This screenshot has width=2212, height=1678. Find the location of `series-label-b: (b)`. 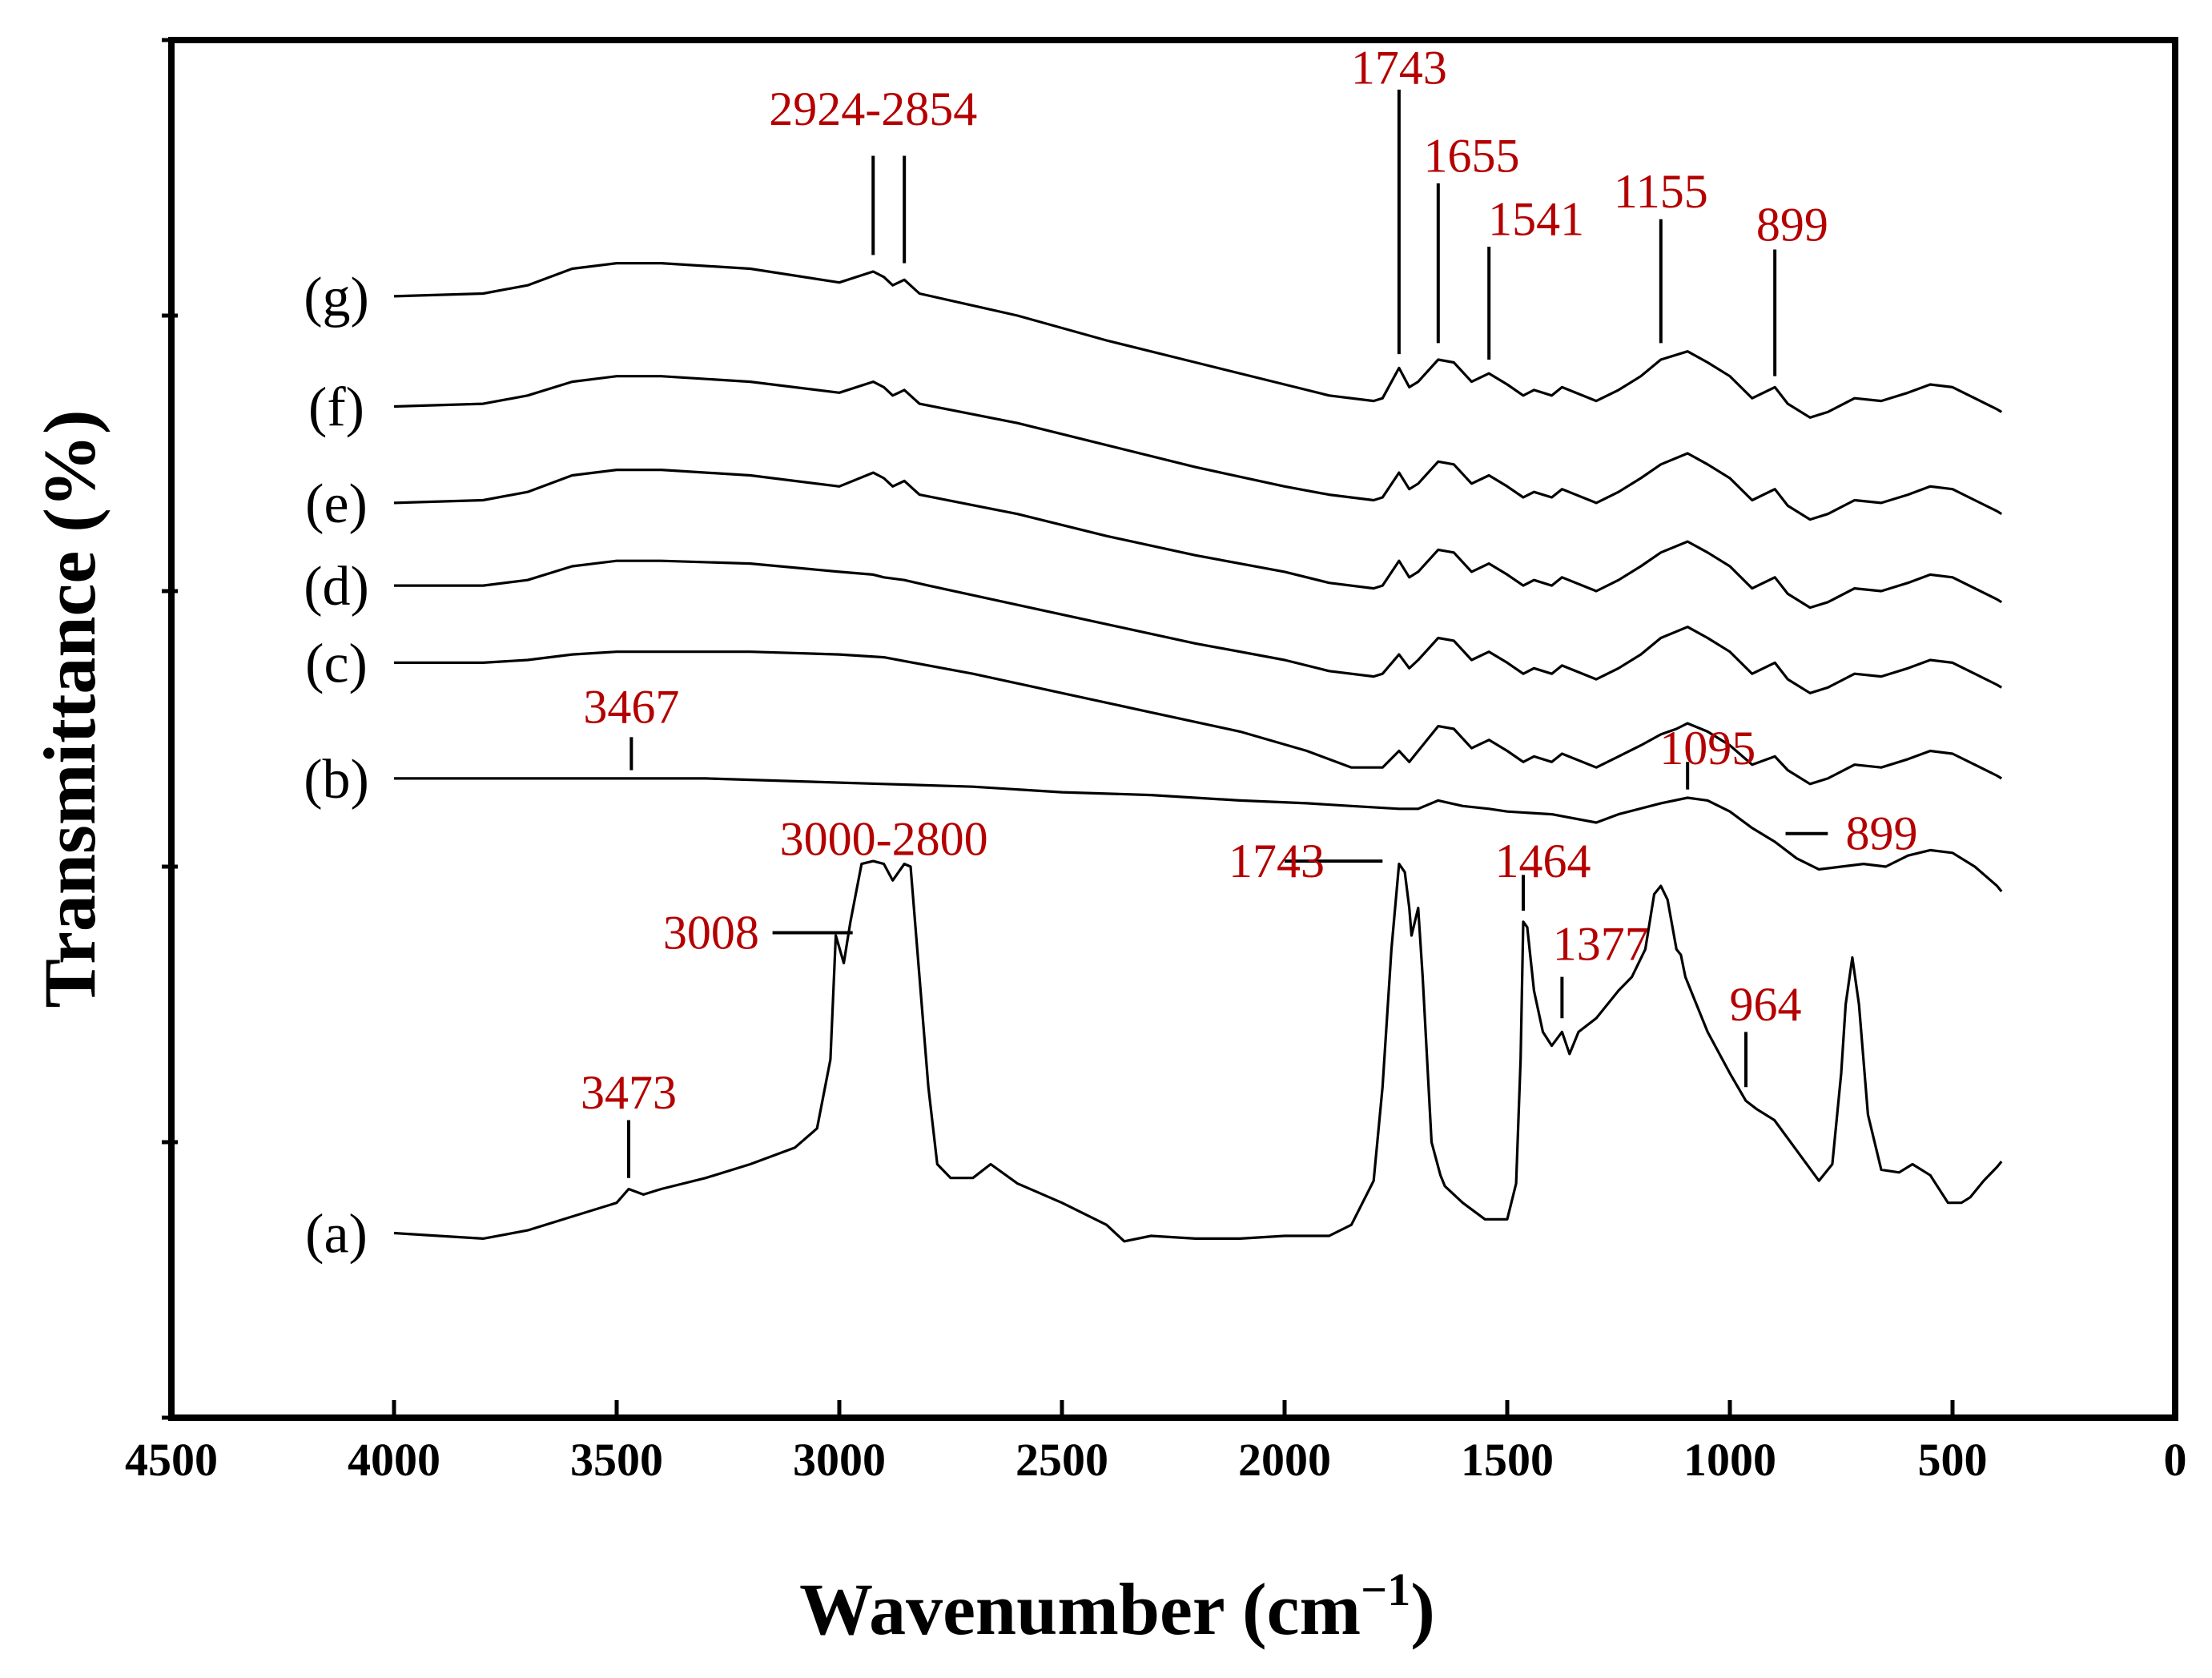

series-label-b: (b) is located at coordinates (337, 780).